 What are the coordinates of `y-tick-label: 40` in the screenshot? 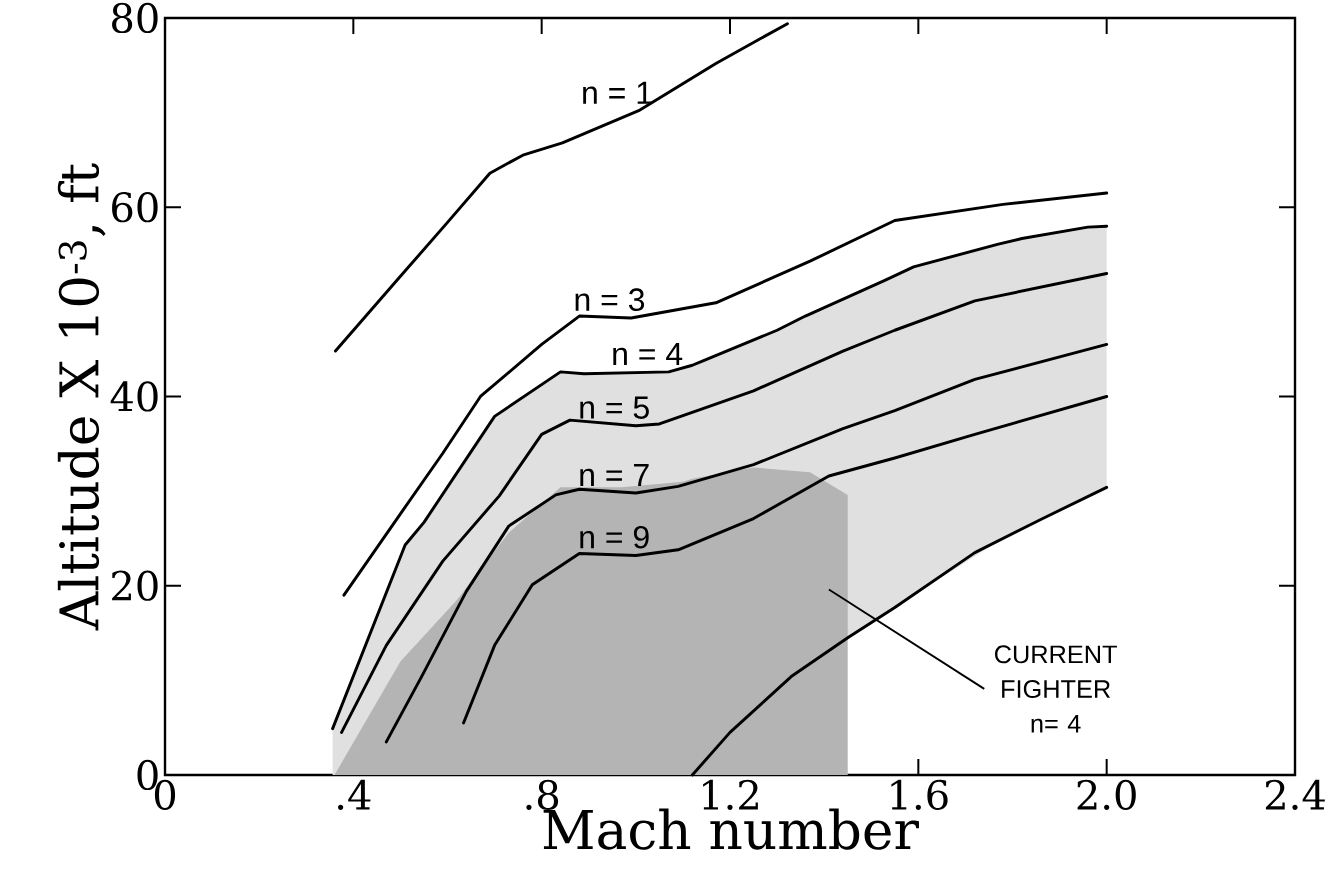 It's located at (134, 396).